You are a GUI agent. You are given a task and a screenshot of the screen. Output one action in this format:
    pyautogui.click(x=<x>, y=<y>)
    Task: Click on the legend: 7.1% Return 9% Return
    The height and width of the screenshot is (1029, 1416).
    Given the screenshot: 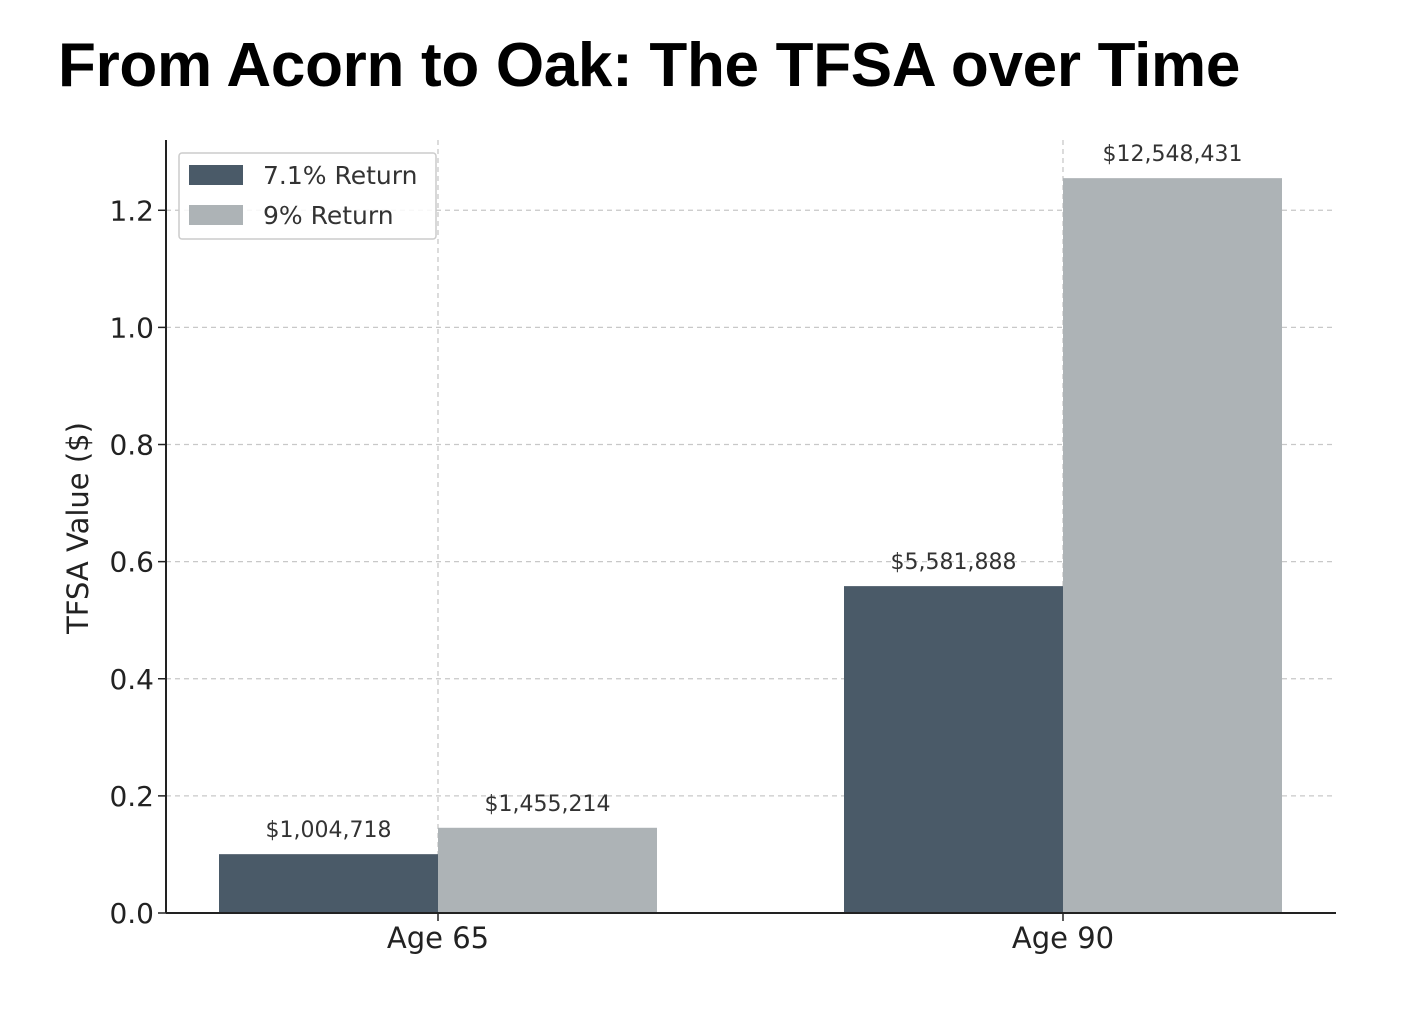 What is the action you would take?
    pyautogui.click(x=307, y=196)
    